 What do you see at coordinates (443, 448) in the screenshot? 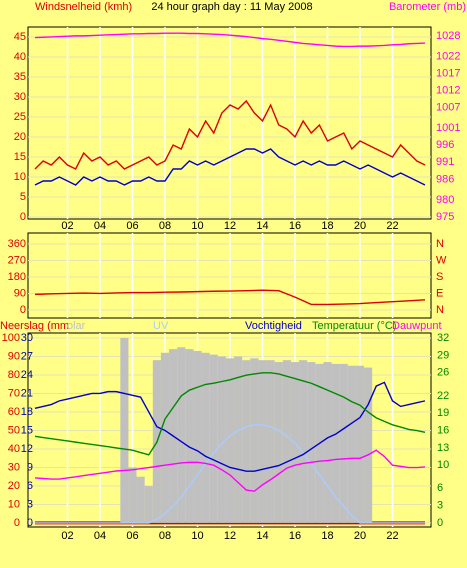
I see `y2-tick-label: 13` at bounding box center [443, 448].